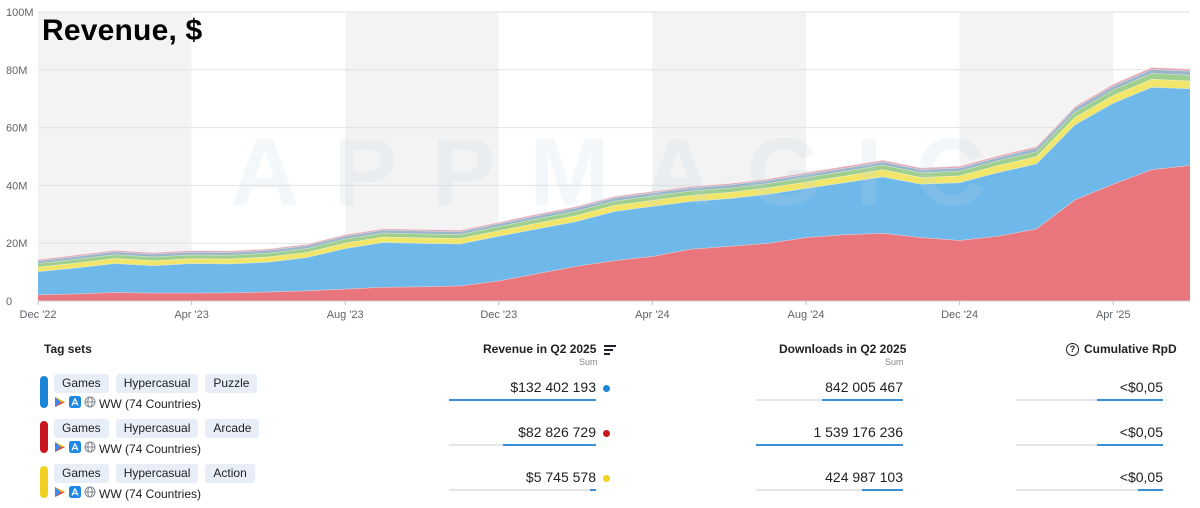 The height and width of the screenshot is (508, 1200). I want to click on x-tick-label: Aug '24, so click(806, 315).